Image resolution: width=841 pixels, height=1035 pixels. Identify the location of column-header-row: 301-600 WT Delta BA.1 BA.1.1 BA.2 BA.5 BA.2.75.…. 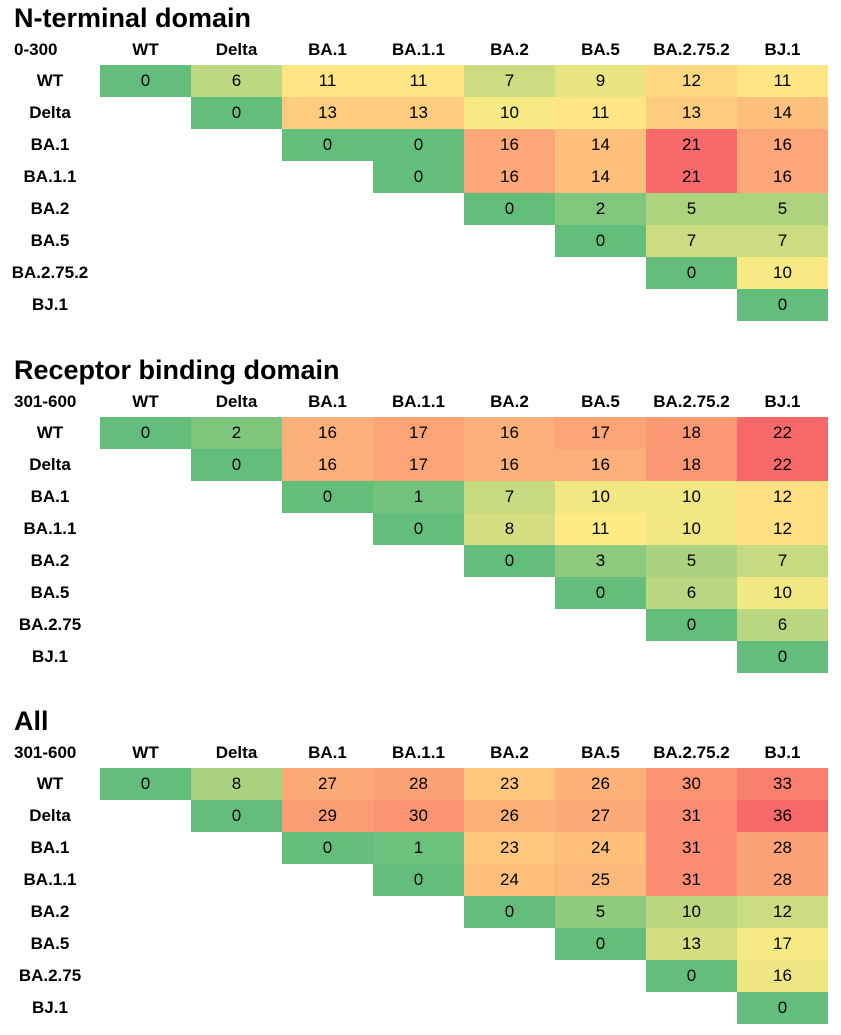
(420, 753).